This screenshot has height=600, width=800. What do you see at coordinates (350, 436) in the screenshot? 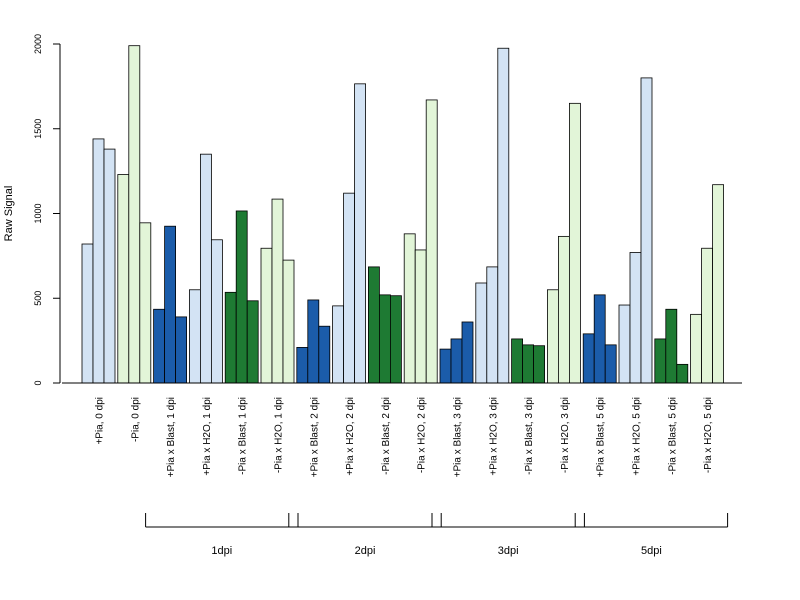
I see `category-label: +Pia x H2O, 2 dpi` at bounding box center [350, 436].